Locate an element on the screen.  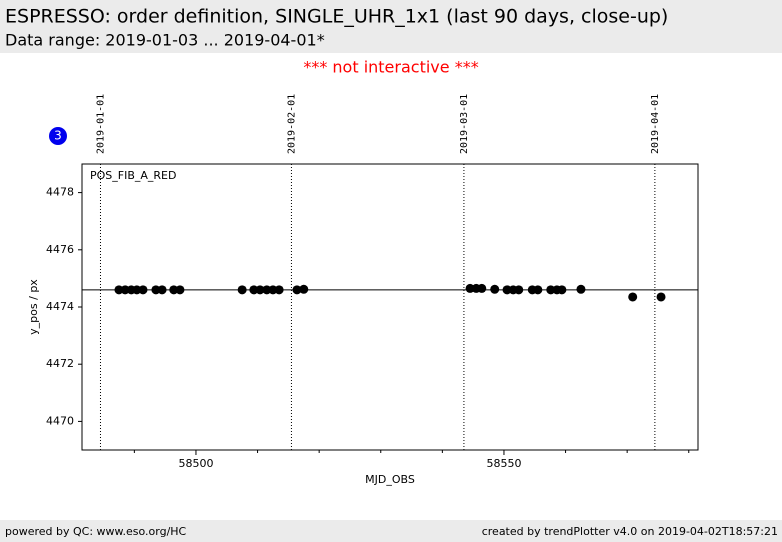
date-marker-label: 2019-01-01 is located at coordinates (100, 124).